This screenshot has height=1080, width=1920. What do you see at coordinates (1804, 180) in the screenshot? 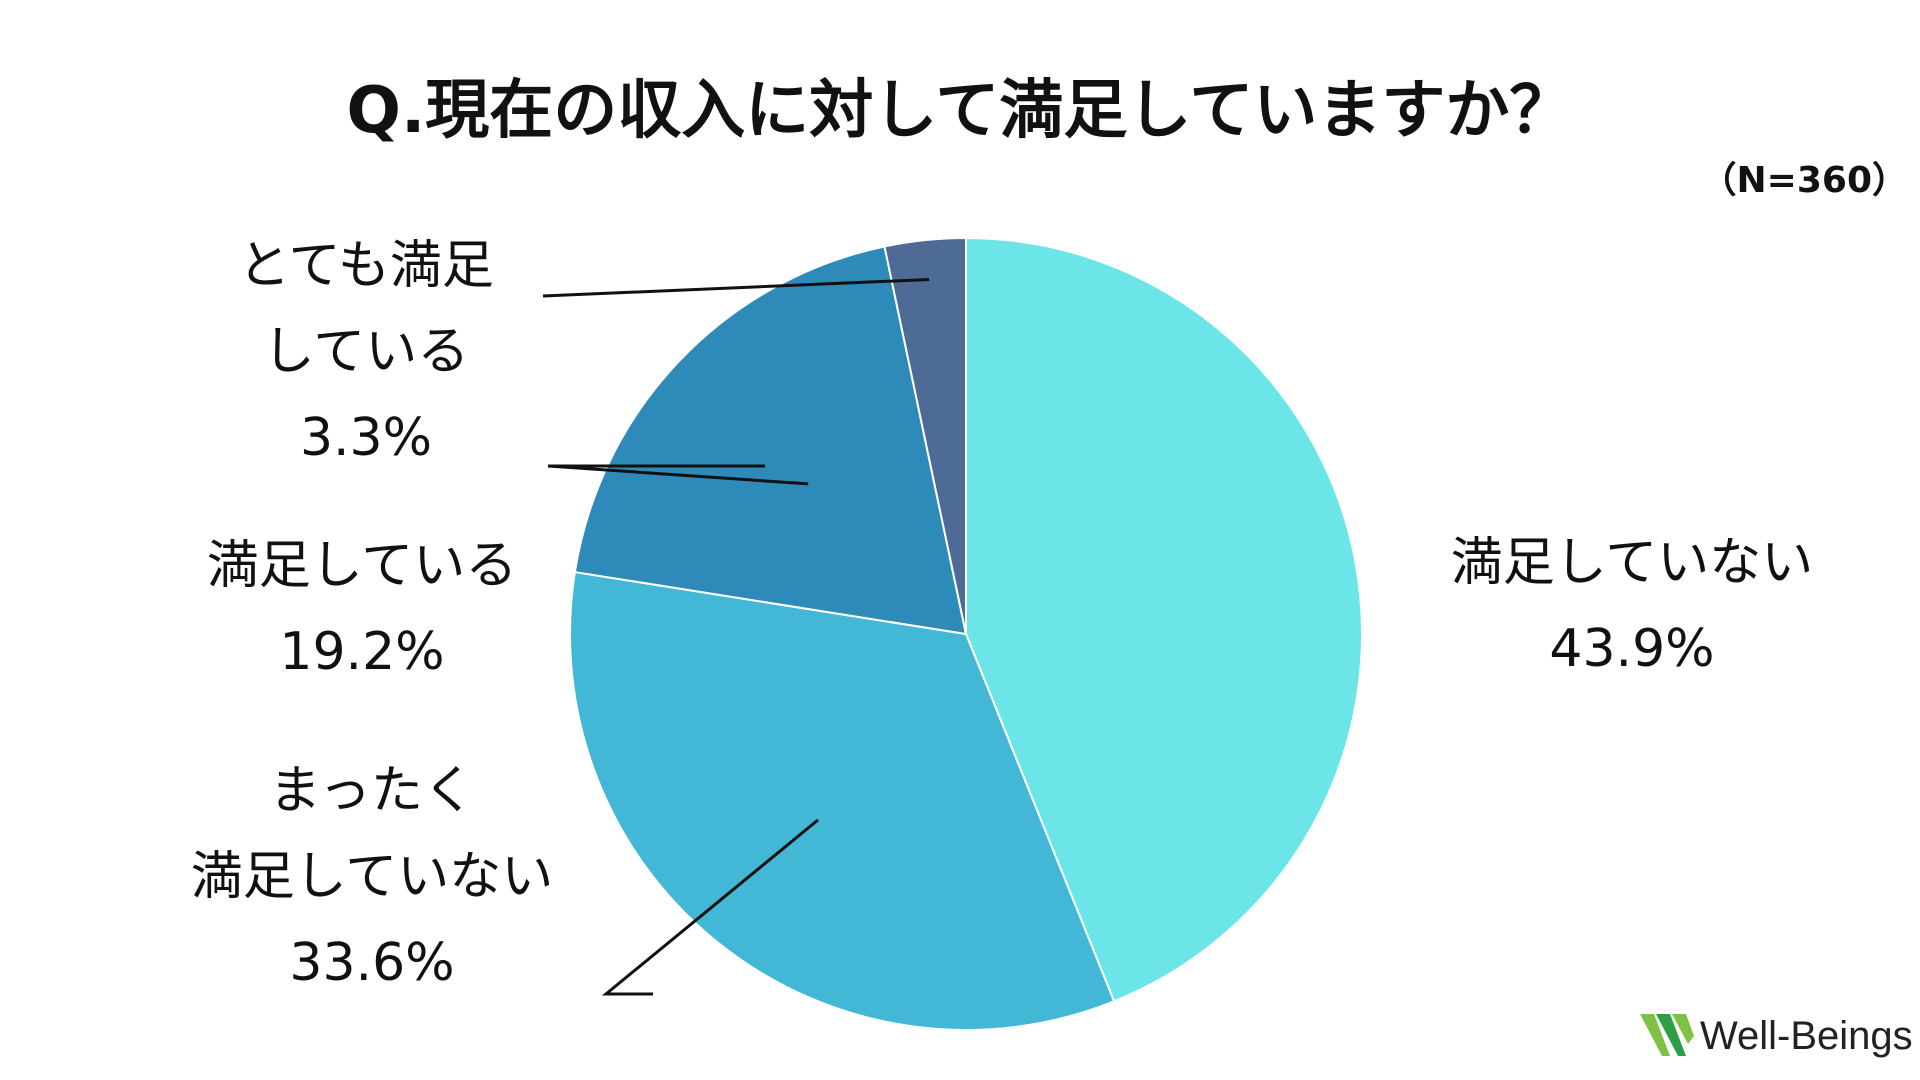
I see `sample-size-label: （N=360）` at bounding box center [1804, 180].